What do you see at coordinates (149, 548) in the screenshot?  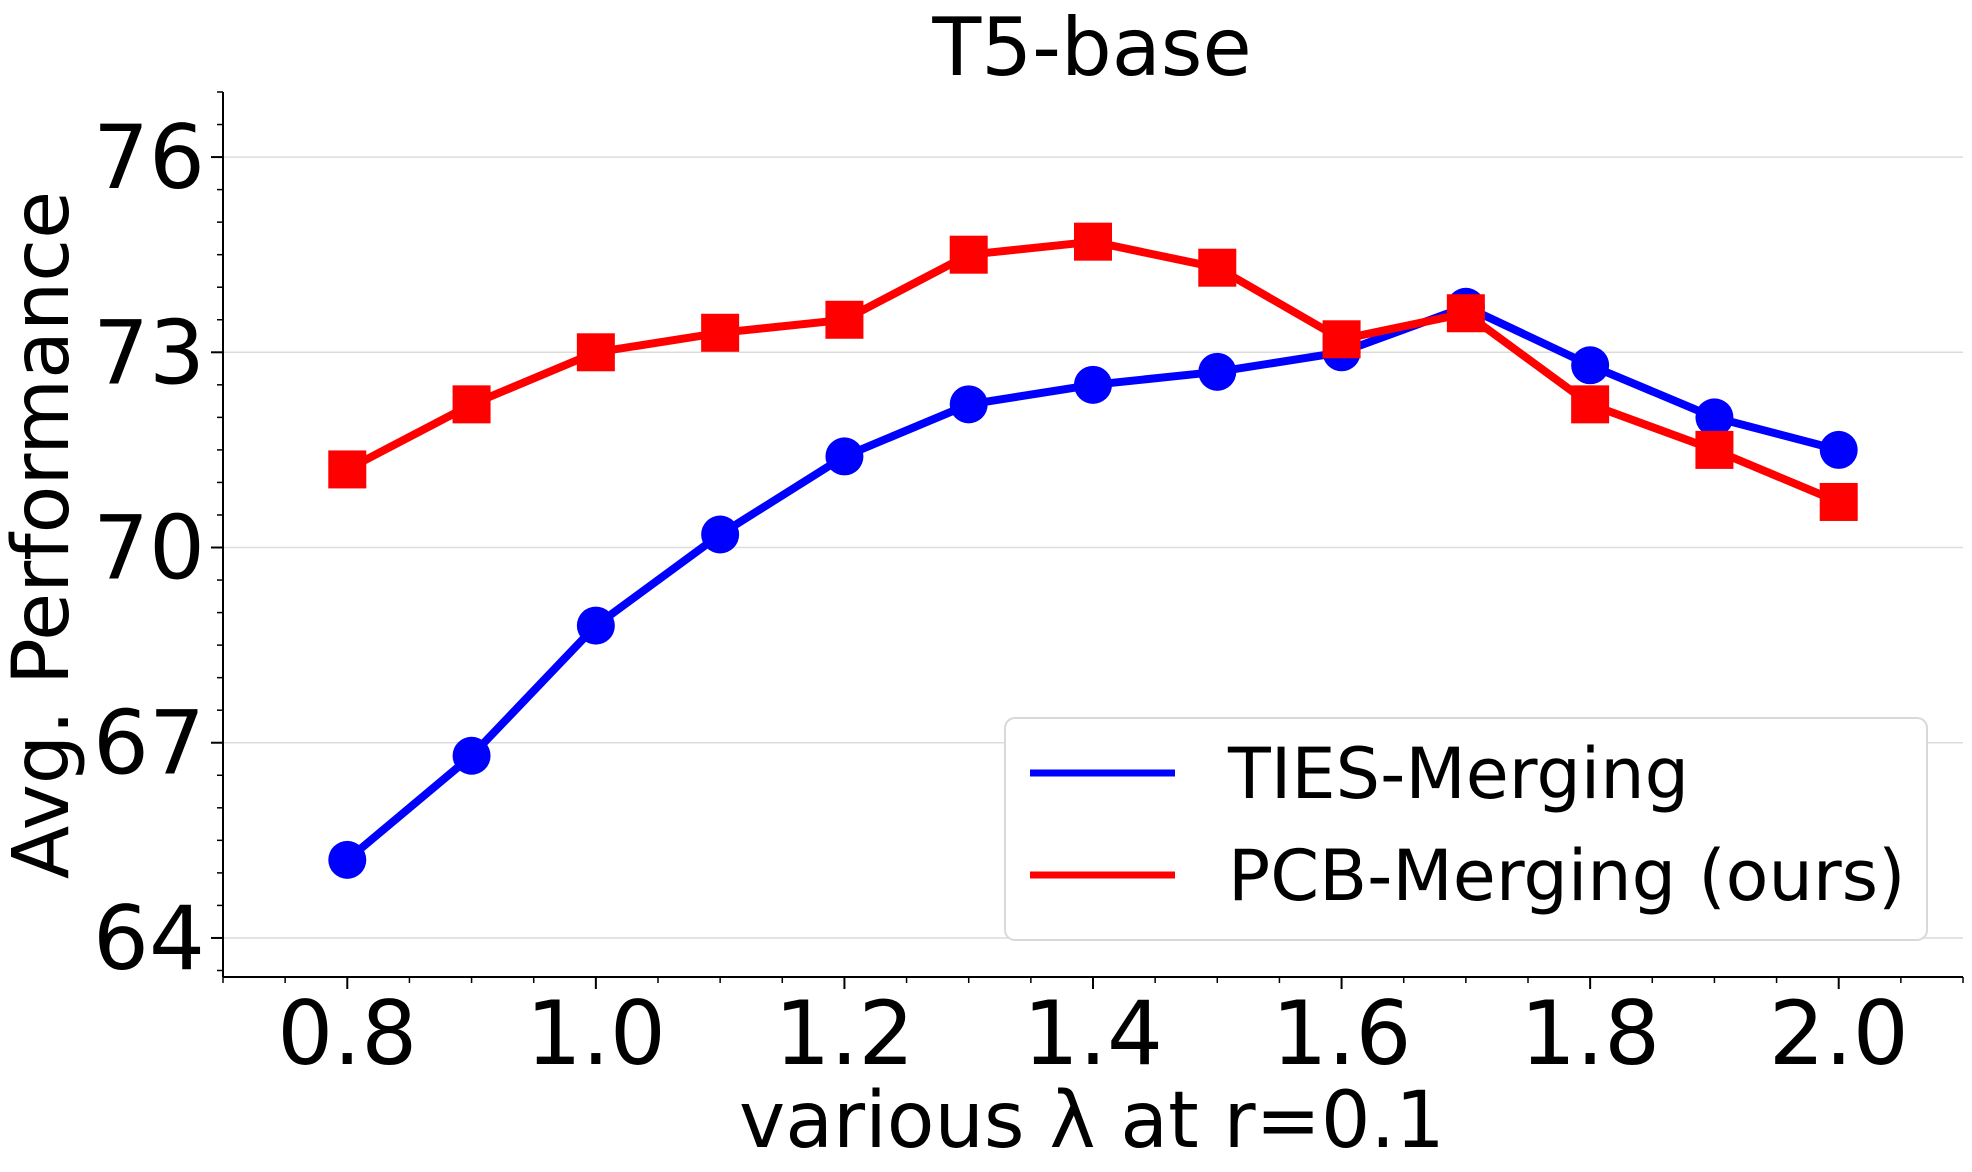 I see `y-tick-label: 70` at bounding box center [149, 548].